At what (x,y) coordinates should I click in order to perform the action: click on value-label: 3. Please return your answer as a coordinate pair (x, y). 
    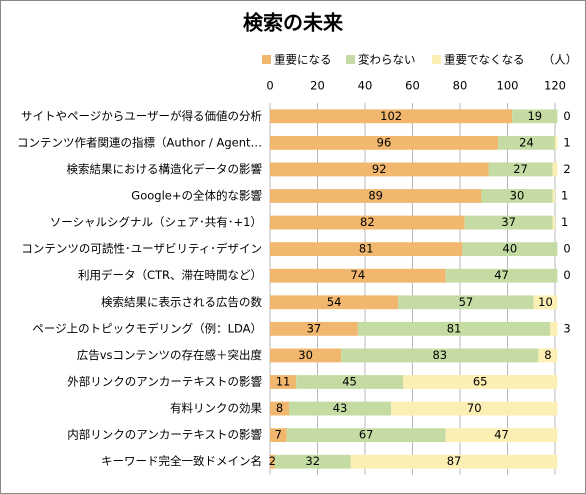
    Looking at the image, I should click on (566, 328).